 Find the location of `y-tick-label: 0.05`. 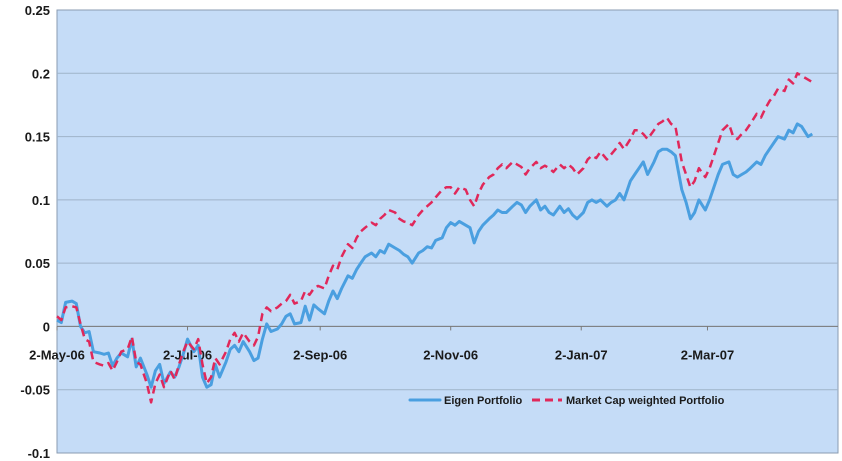

y-tick-label: 0.05 is located at coordinates (37, 263).